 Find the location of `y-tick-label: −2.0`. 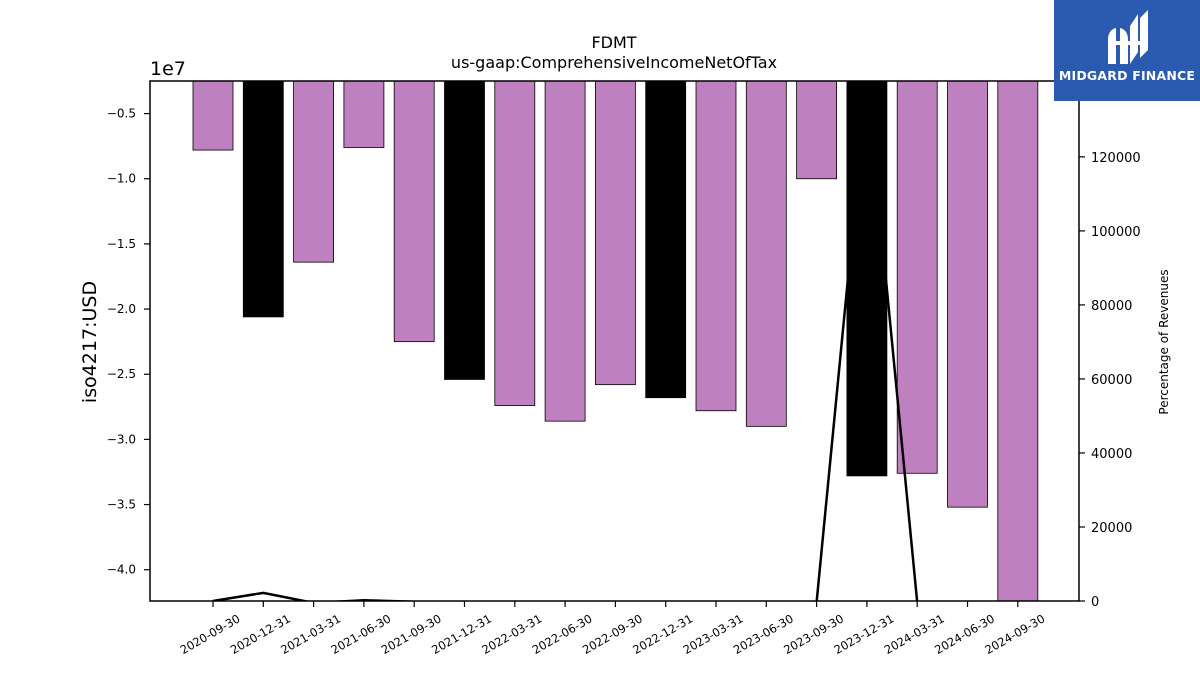

y-tick-label: −2.0 is located at coordinates (121, 309).